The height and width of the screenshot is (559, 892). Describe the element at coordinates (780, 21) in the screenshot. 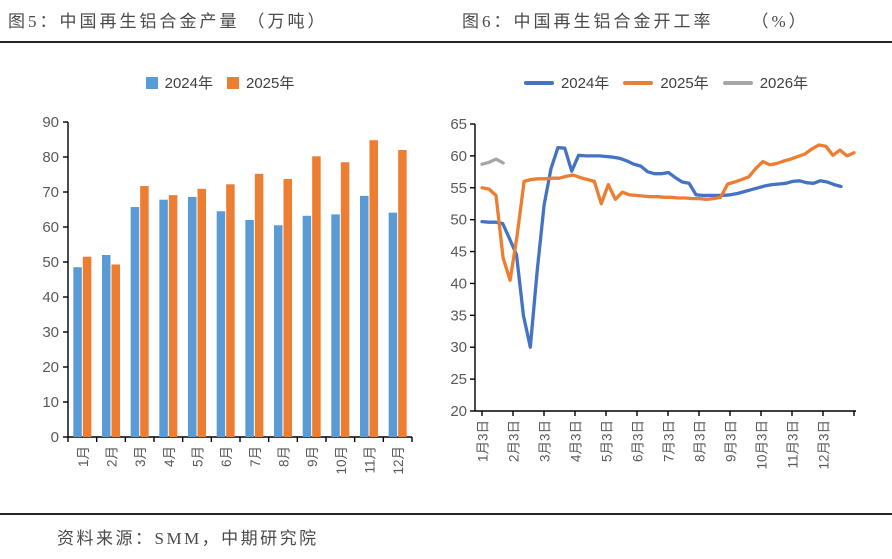

I see `fig6-unit: （%）` at that location.